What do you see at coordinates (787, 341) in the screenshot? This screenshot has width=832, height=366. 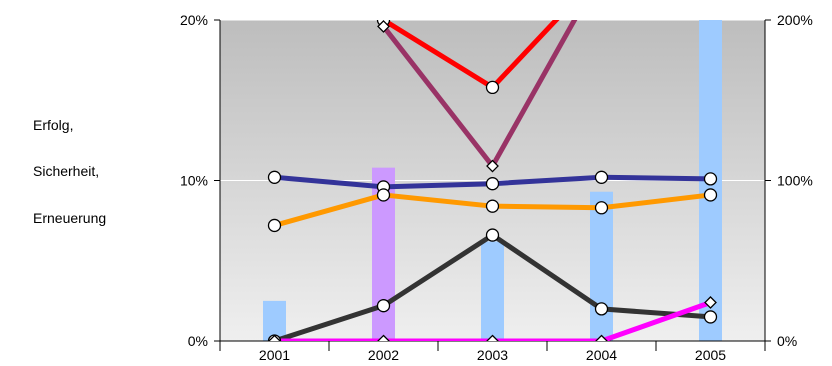 I see `y-right-tick-label: 0%` at bounding box center [787, 341].